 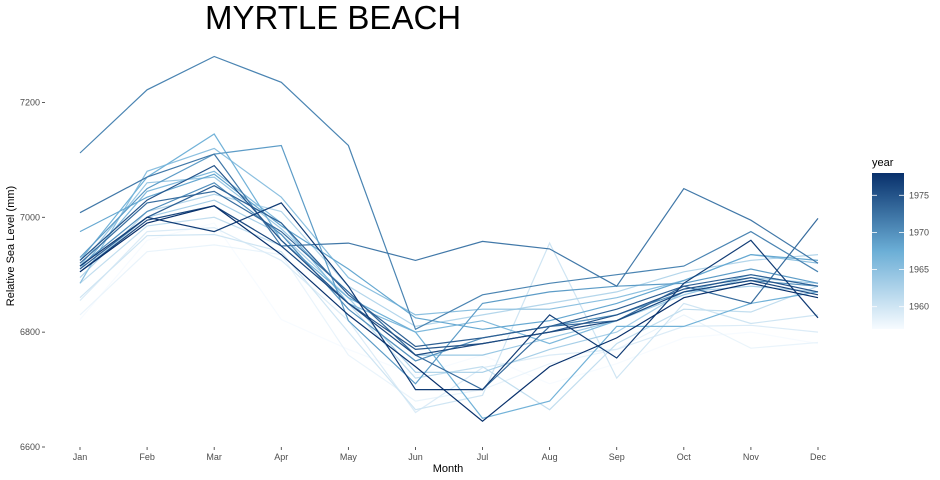 I want to click on legend-tick-label: 1970, so click(x=919, y=232).